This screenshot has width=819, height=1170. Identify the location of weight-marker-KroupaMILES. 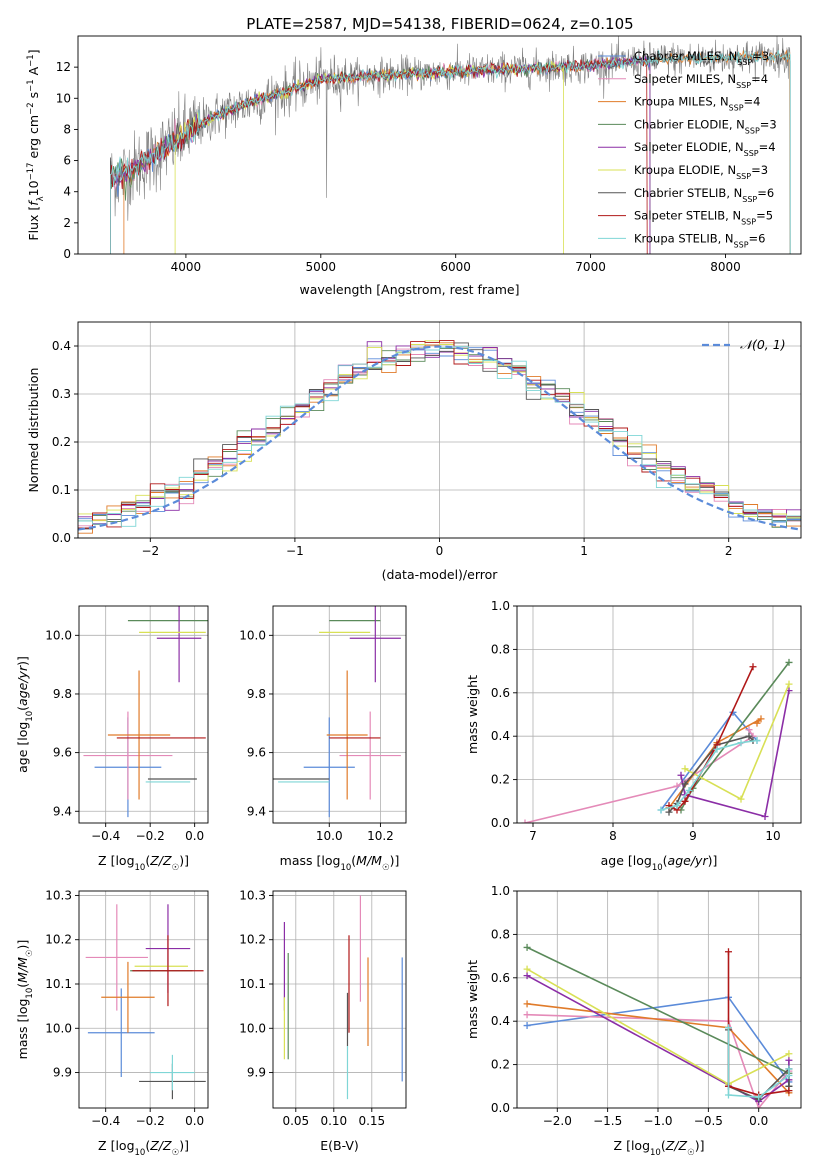
(757, 723).